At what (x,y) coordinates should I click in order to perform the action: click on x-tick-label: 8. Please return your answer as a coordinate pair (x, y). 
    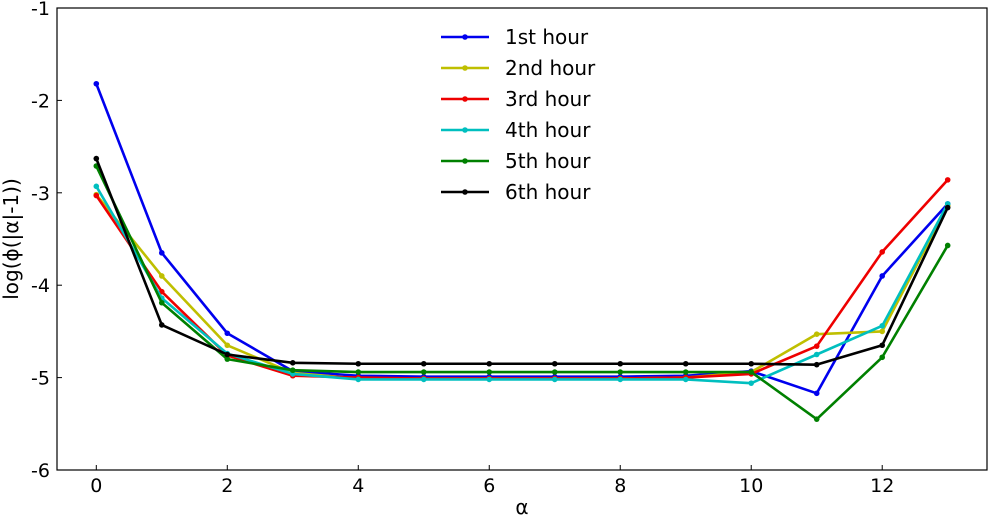
    Looking at the image, I should click on (620, 486).